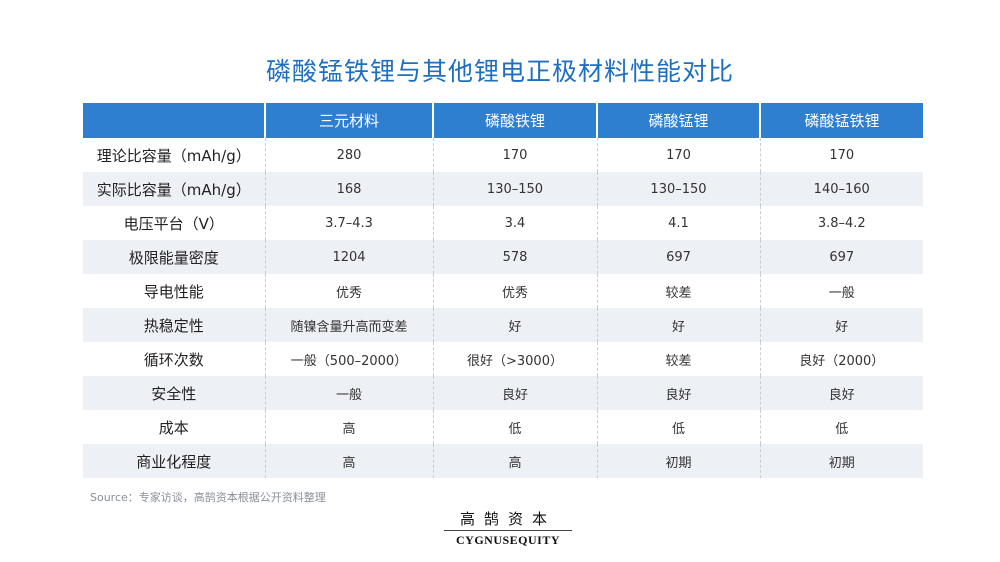  I want to click on table-cell: 140–160, so click(841, 189).